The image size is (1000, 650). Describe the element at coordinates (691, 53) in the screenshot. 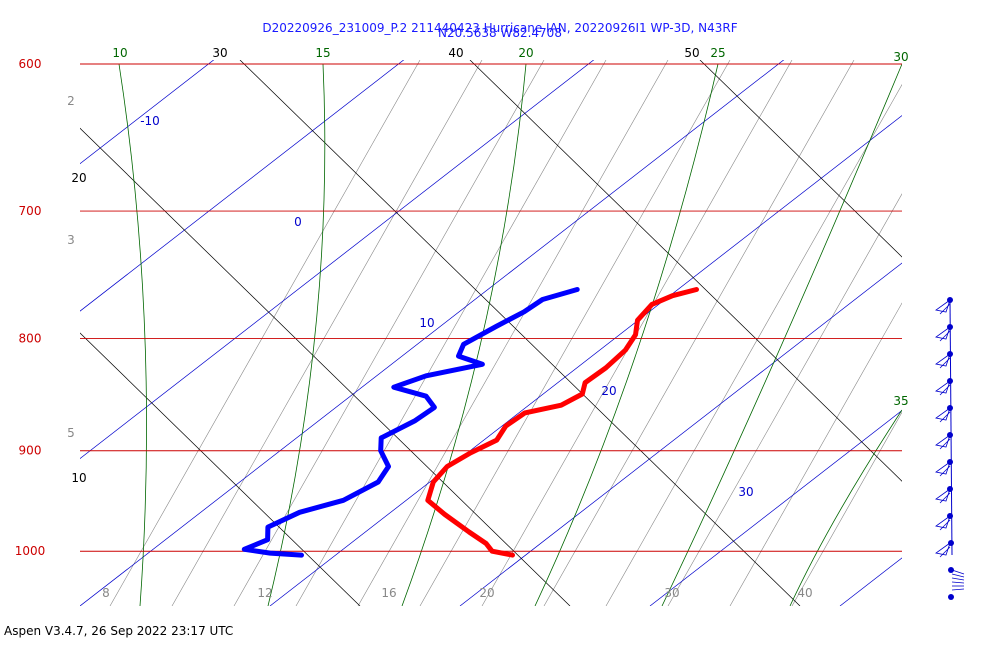

I see `dry-adiabat-label: 50` at that location.